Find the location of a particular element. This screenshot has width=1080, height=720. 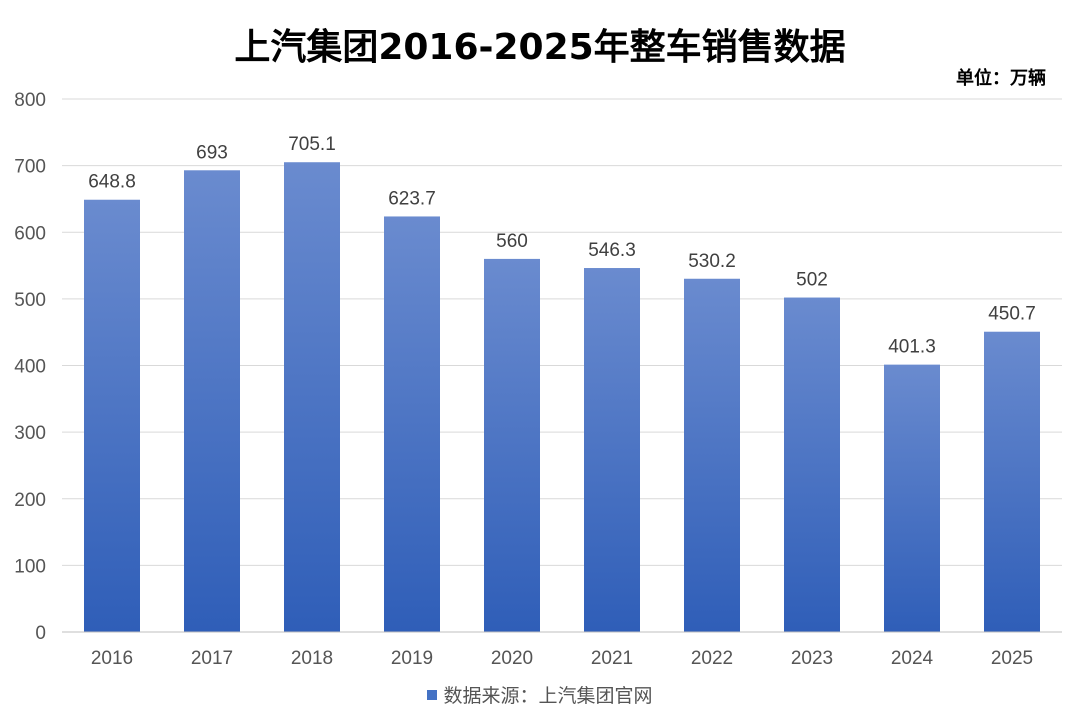

data-label-2018: 705.1 is located at coordinates (312, 144).